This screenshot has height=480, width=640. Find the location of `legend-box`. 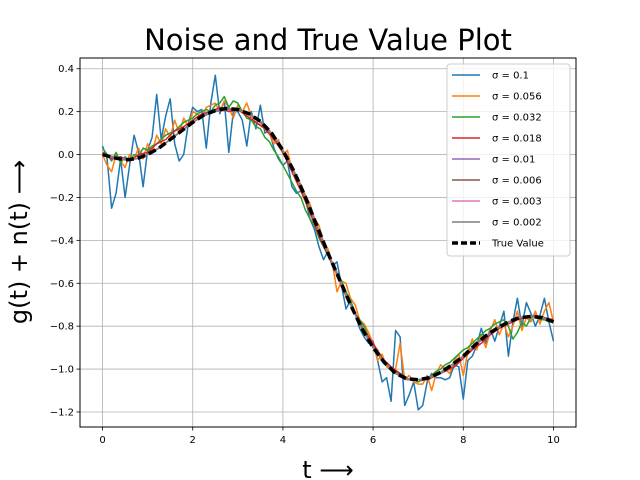

legend-box is located at coordinates (508, 160).